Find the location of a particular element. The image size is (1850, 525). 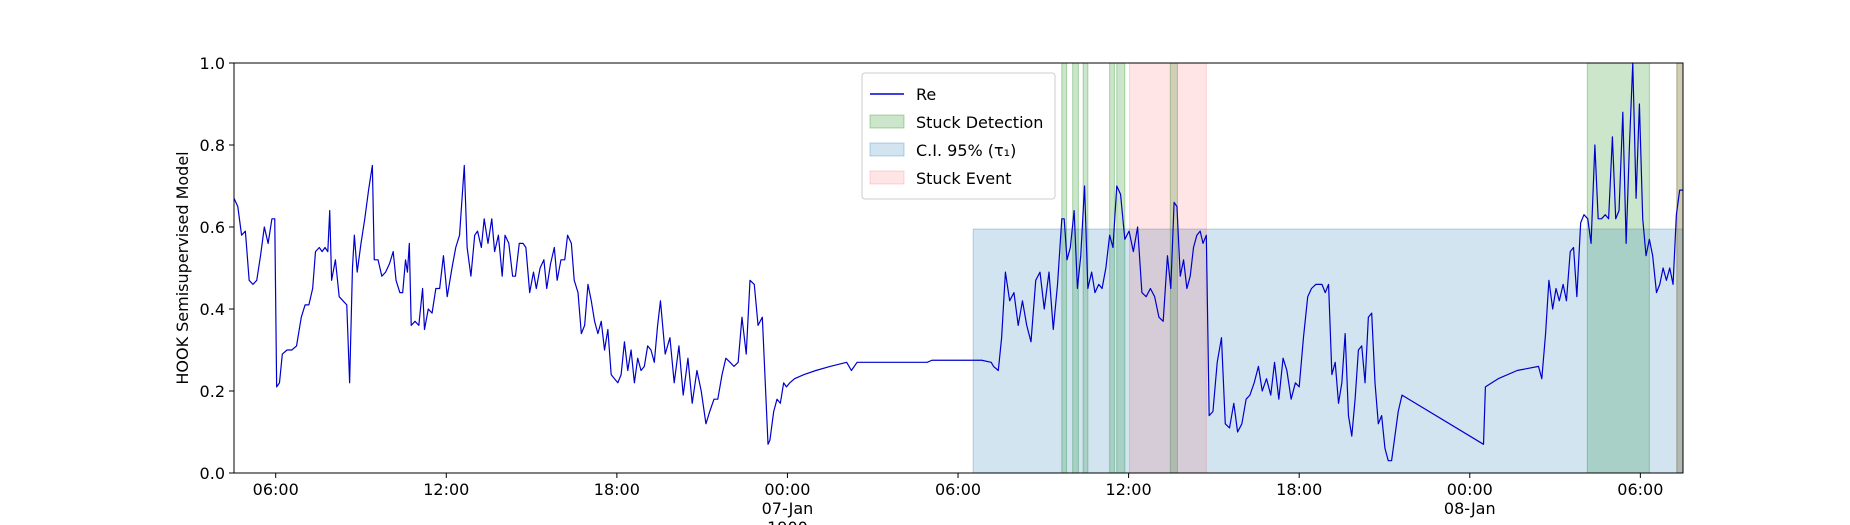

y-axis-label: HOOK Semisupervised Model is located at coordinates (182, 267).